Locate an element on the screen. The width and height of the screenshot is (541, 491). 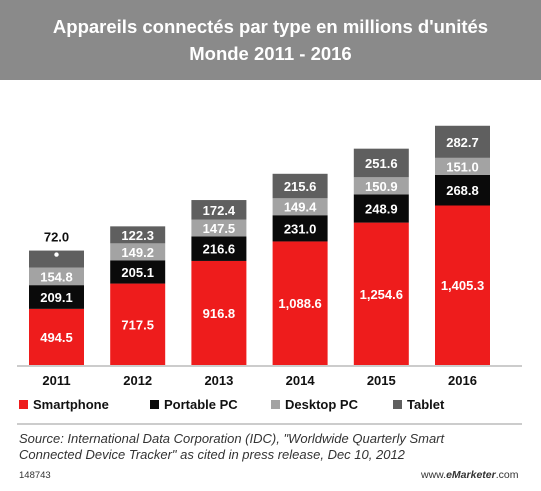
bar-portable-pc-2015 is located at coordinates (381, 208).